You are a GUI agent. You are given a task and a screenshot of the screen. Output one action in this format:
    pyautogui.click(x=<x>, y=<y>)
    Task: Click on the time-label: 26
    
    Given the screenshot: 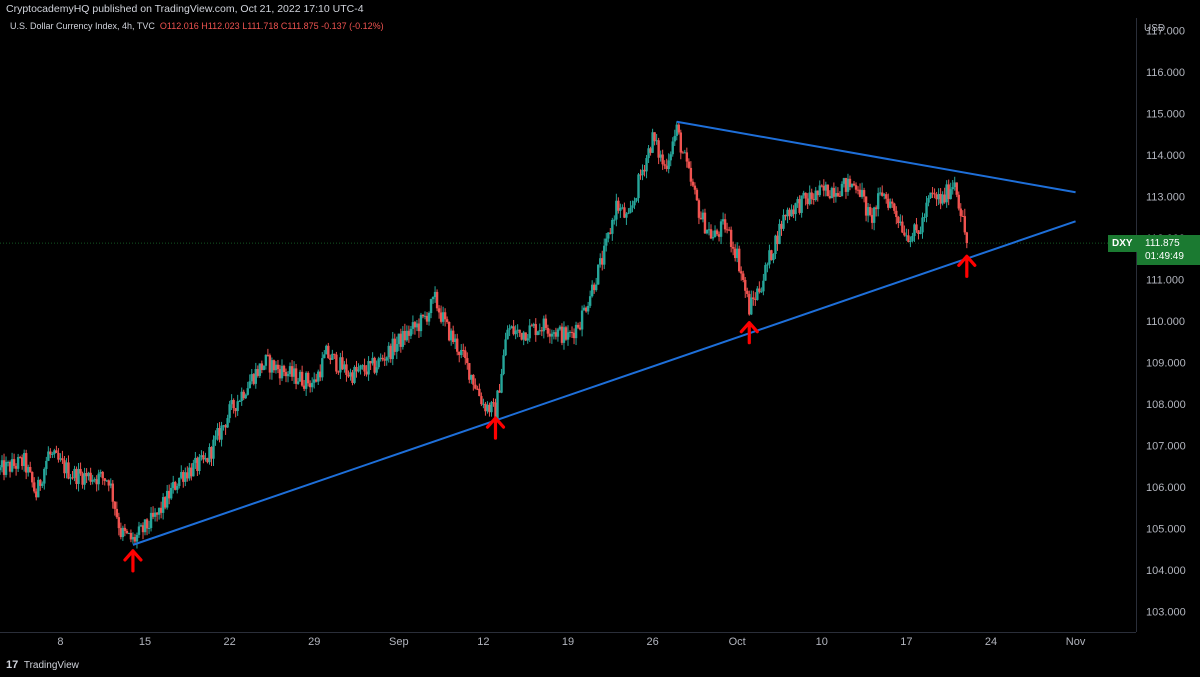 What is the action you would take?
    pyautogui.click(x=652, y=642)
    